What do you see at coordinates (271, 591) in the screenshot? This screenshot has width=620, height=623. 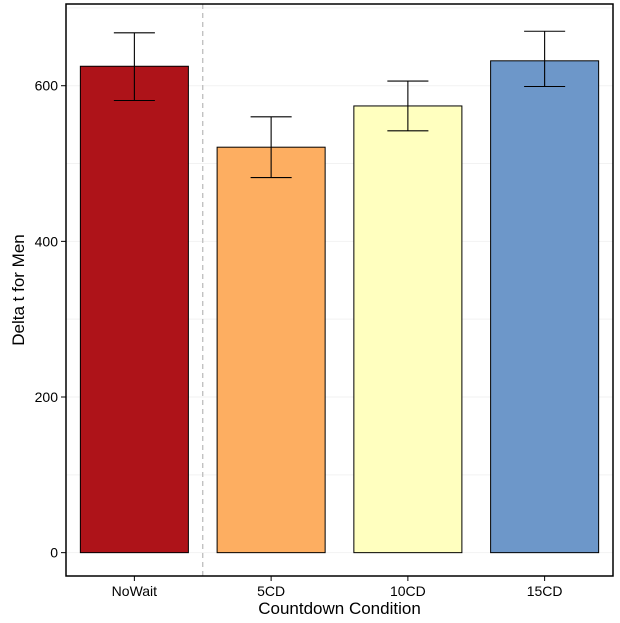 I see `x-tick-label-5cd: 5CD` at bounding box center [271, 591].